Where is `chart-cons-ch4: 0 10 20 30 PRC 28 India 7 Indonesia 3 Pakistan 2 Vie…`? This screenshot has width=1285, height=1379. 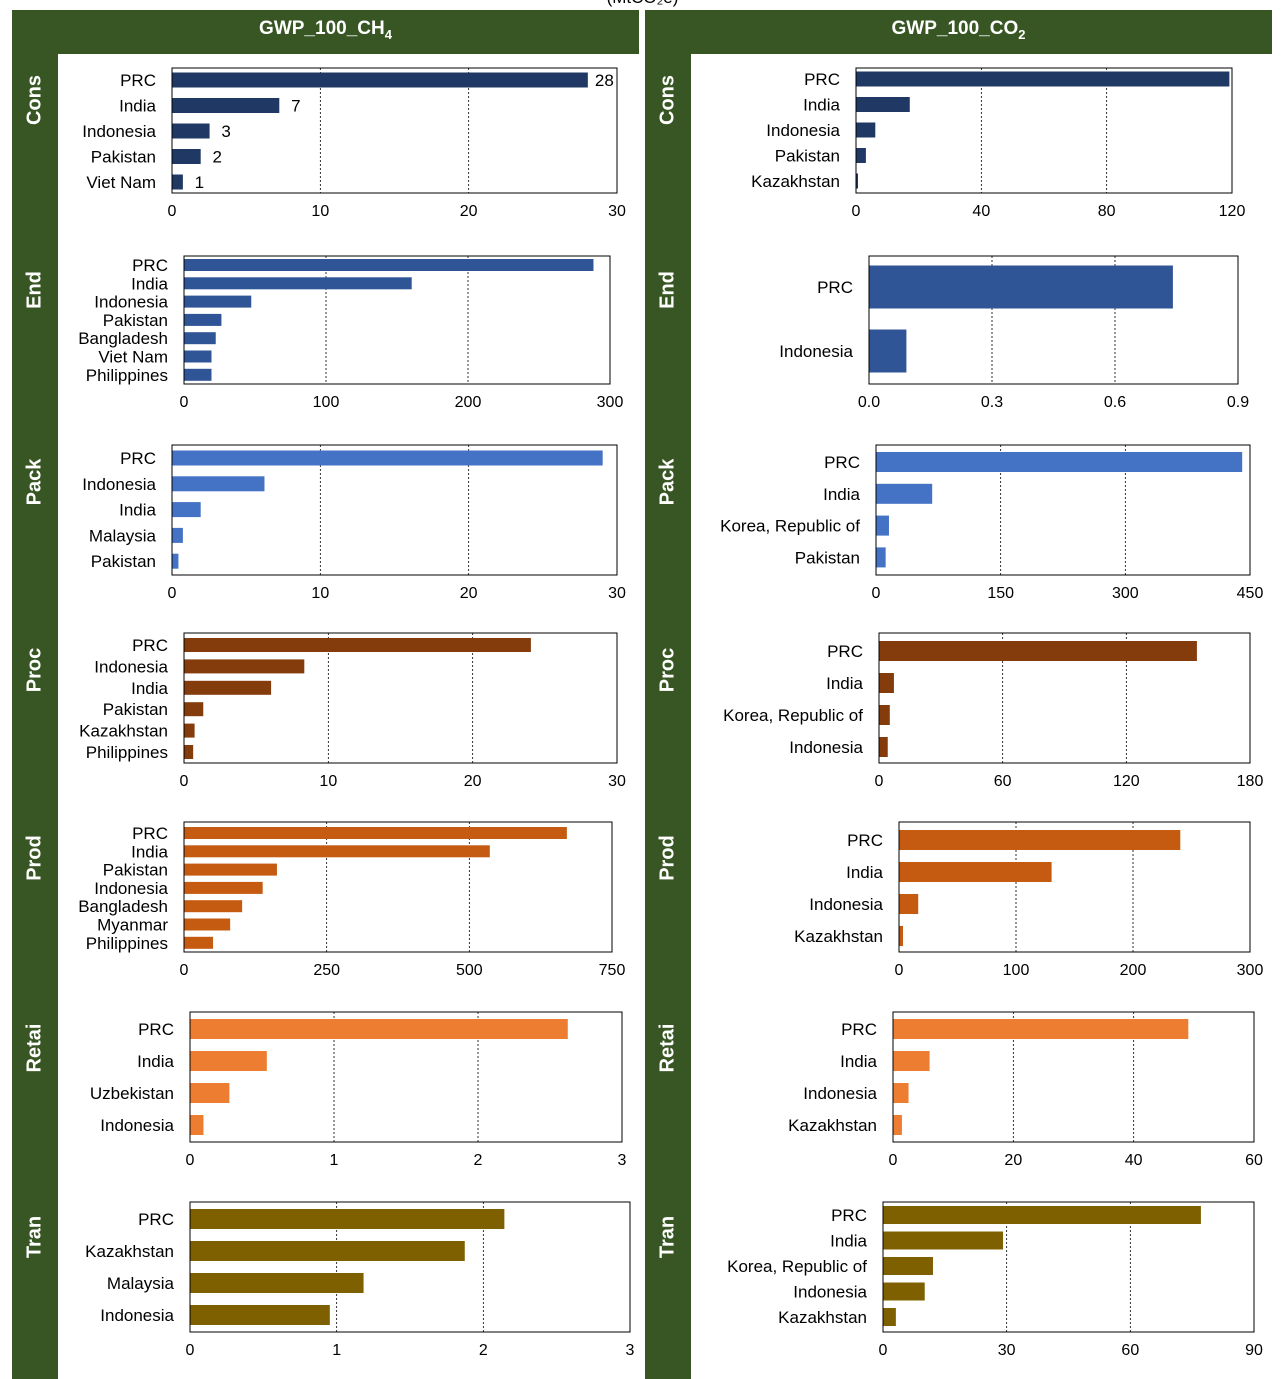
chart-cons-ch4: 0 10 20 30 PRC 28 India 7 Indonesia 3 Pakistan 2 Vie… is located at coordinates (354, 143).